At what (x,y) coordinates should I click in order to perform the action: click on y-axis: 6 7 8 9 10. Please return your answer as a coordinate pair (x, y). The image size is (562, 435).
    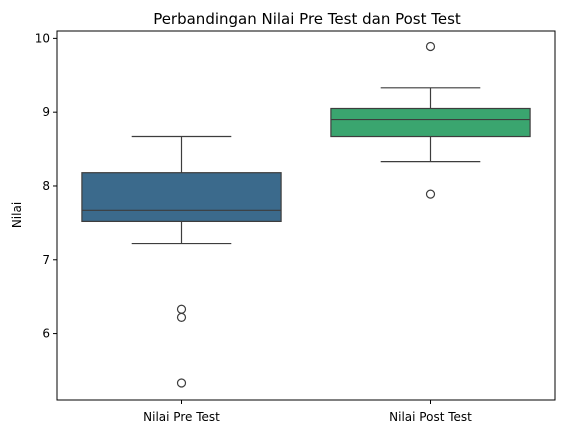
    Looking at the image, I should click on (46, 186).